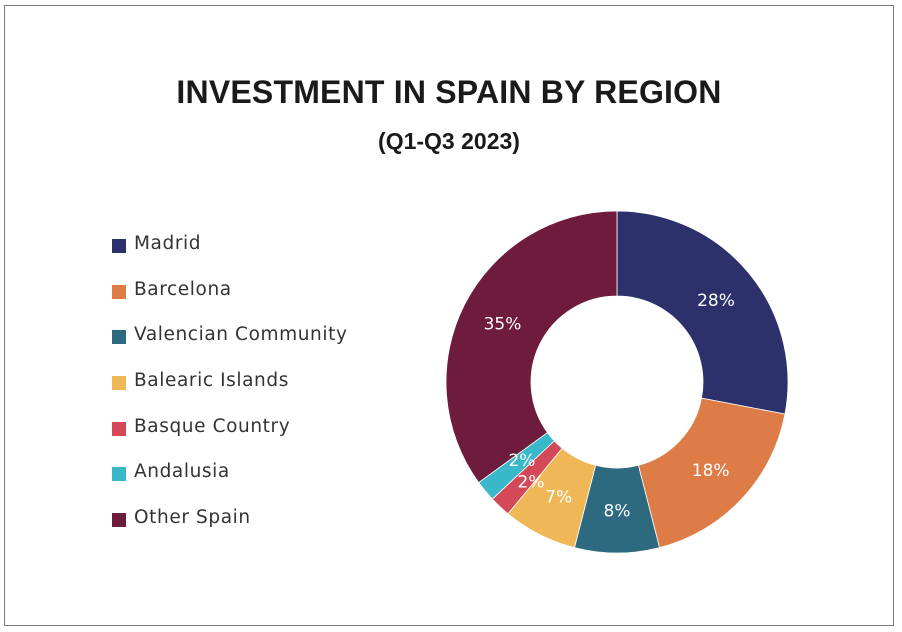 Image resolution: width=902 pixels, height=632 pixels. Describe the element at coordinates (449, 141) in the screenshot. I see `chart-subtitle: (Q1-Q3 2023)` at that location.